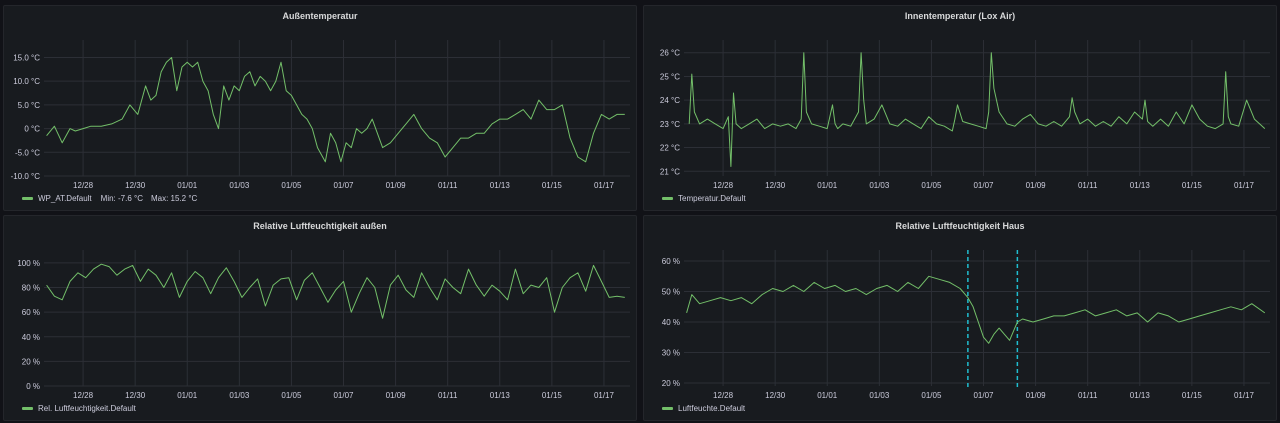 The width and height of the screenshot is (1280, 423). Describe the element at coordinates (712, 198) in the screenshot. I see `legend-series-name: Temperatur.Default` at that location.